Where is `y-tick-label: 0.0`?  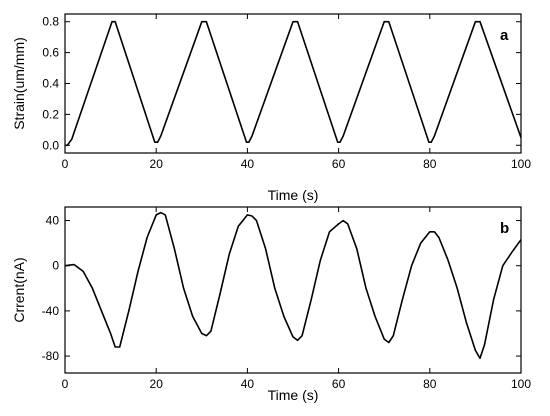 y-tick-label: 0.0 is located at coordinates (50, 145).